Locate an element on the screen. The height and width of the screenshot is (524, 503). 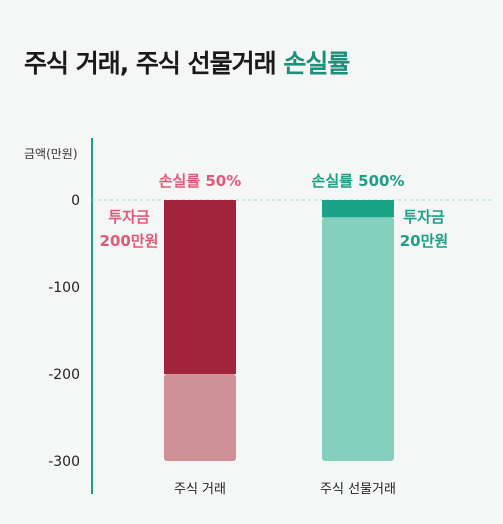
investment-amount-label: 200만원 is located at coordinates (129, 241).